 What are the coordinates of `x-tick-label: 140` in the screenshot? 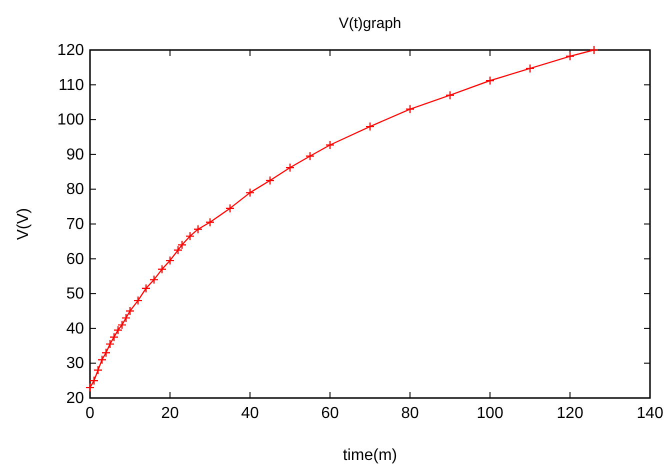 It's located at (650, 413).